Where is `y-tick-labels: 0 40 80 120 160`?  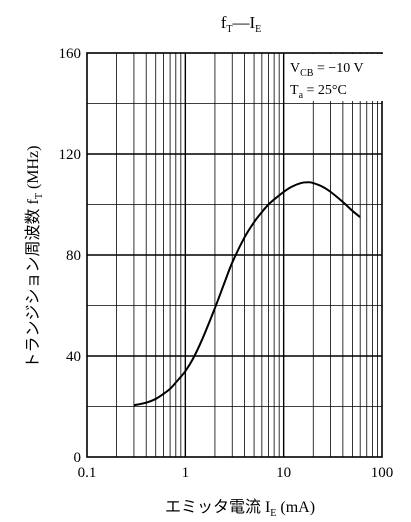 y-tick-labels: 0 40 80 120 160 is located at coordinates (70, 256).